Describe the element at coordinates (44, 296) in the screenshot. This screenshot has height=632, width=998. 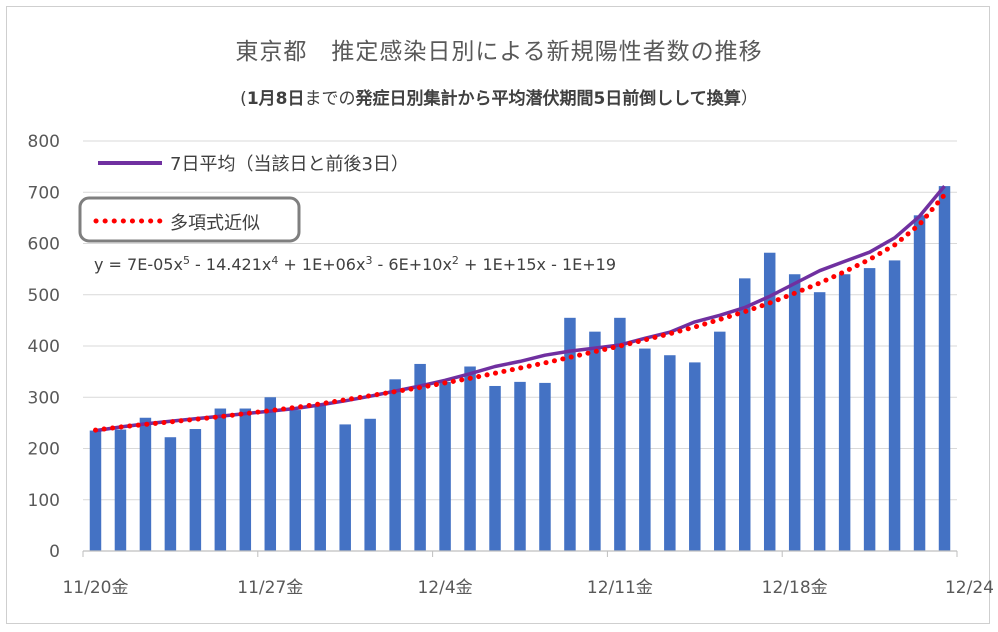
I see `y-tick-label: 500` at that location.